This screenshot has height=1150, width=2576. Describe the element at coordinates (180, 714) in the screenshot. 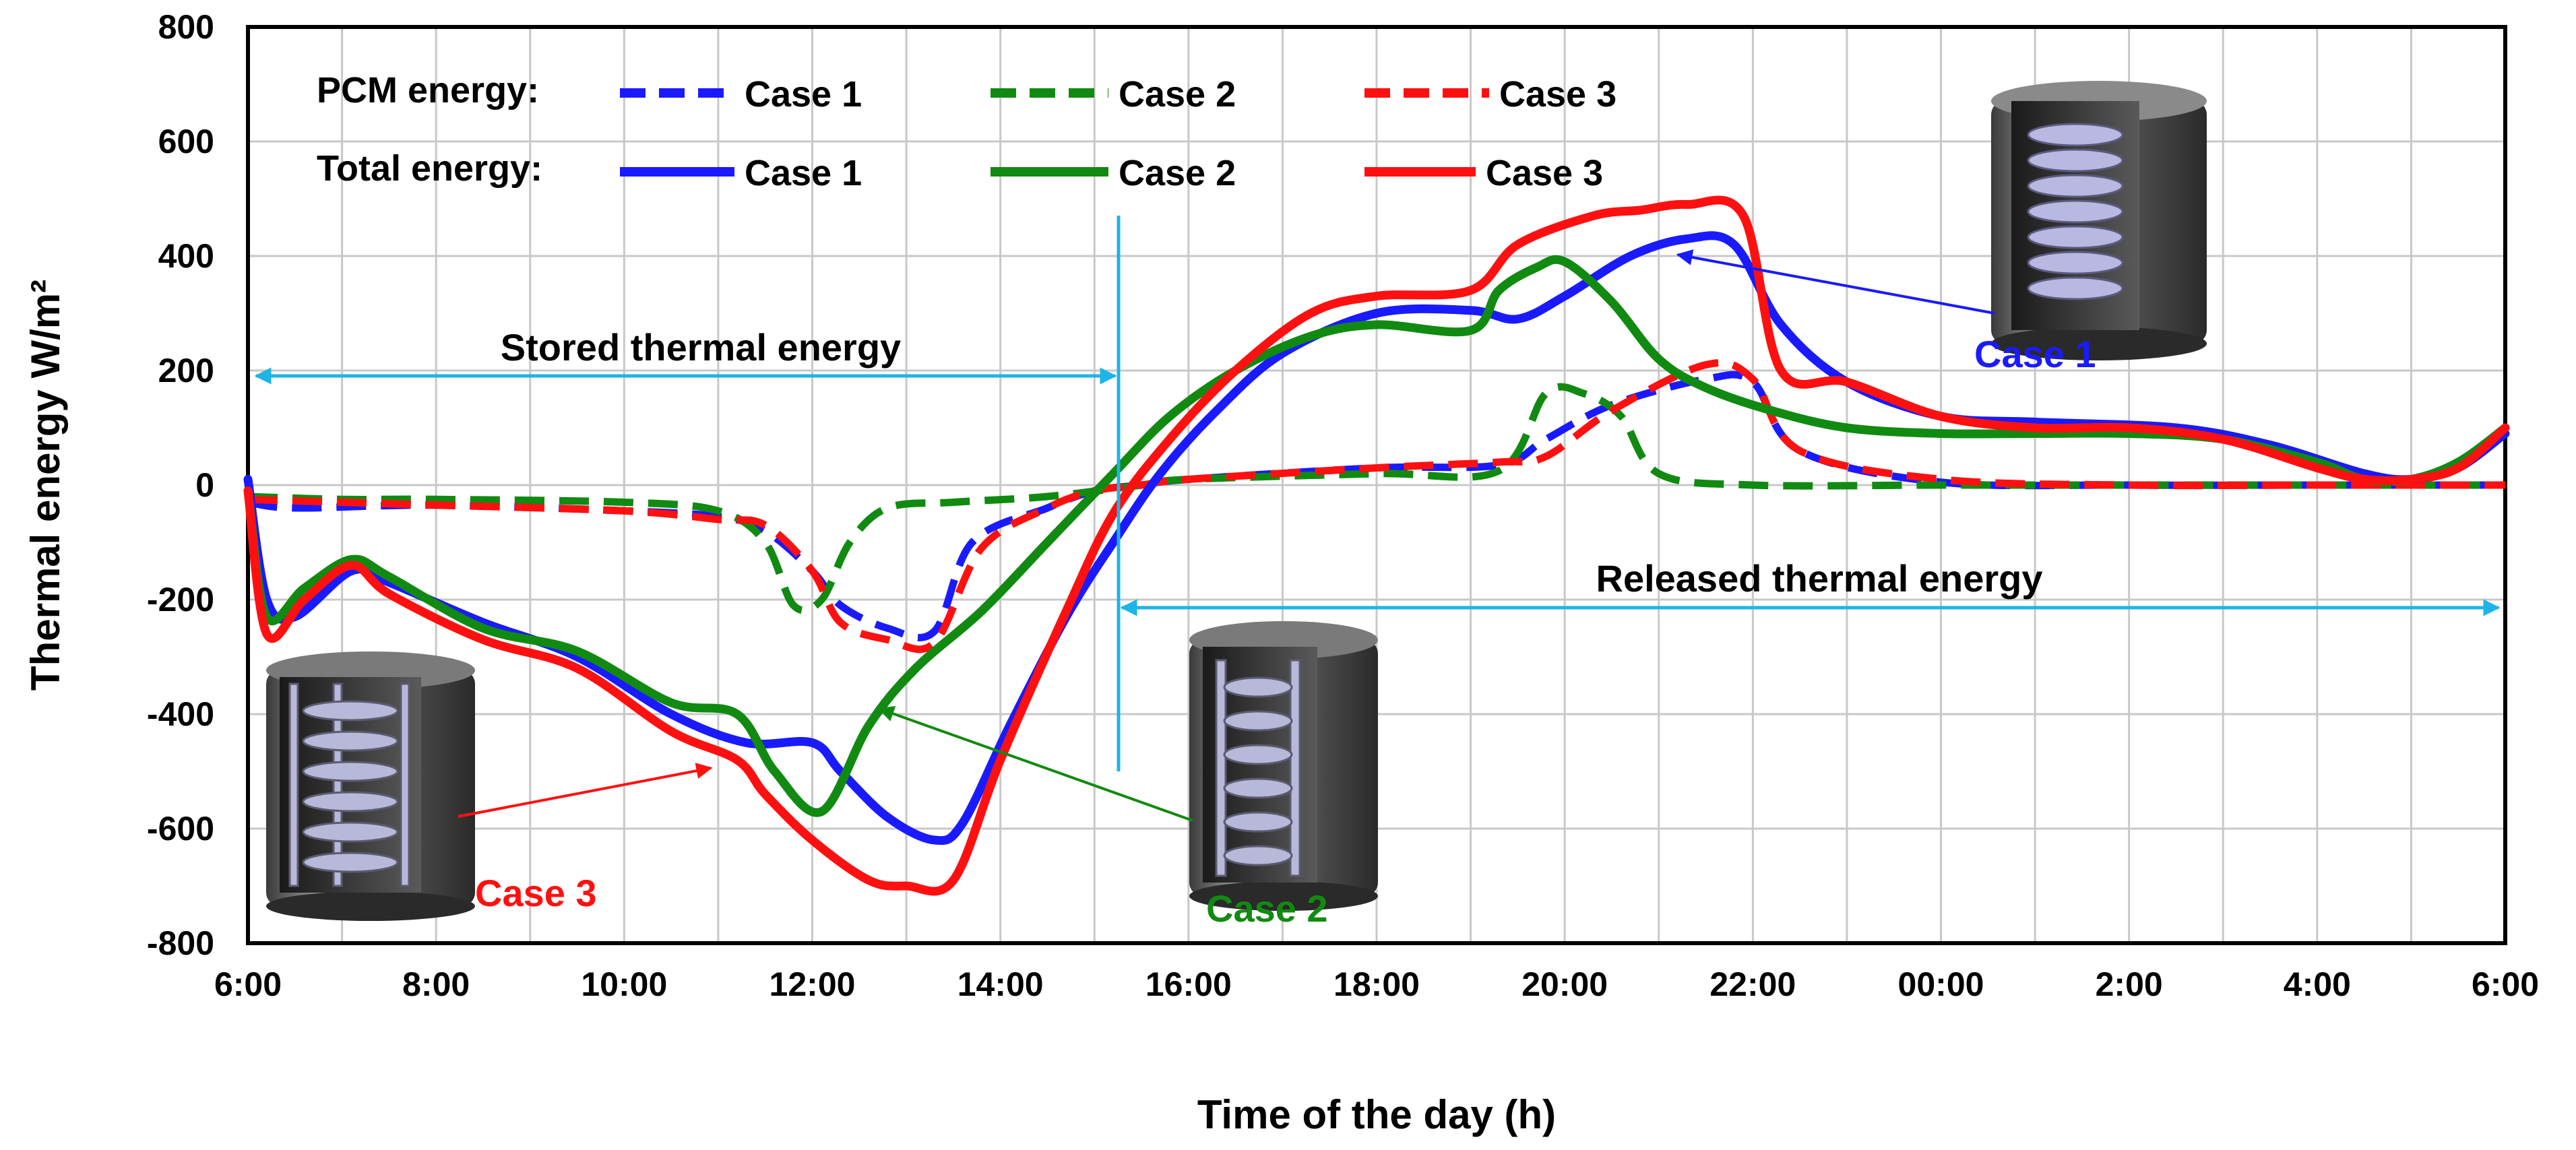

I see `y-tick-label: -400` at that location.